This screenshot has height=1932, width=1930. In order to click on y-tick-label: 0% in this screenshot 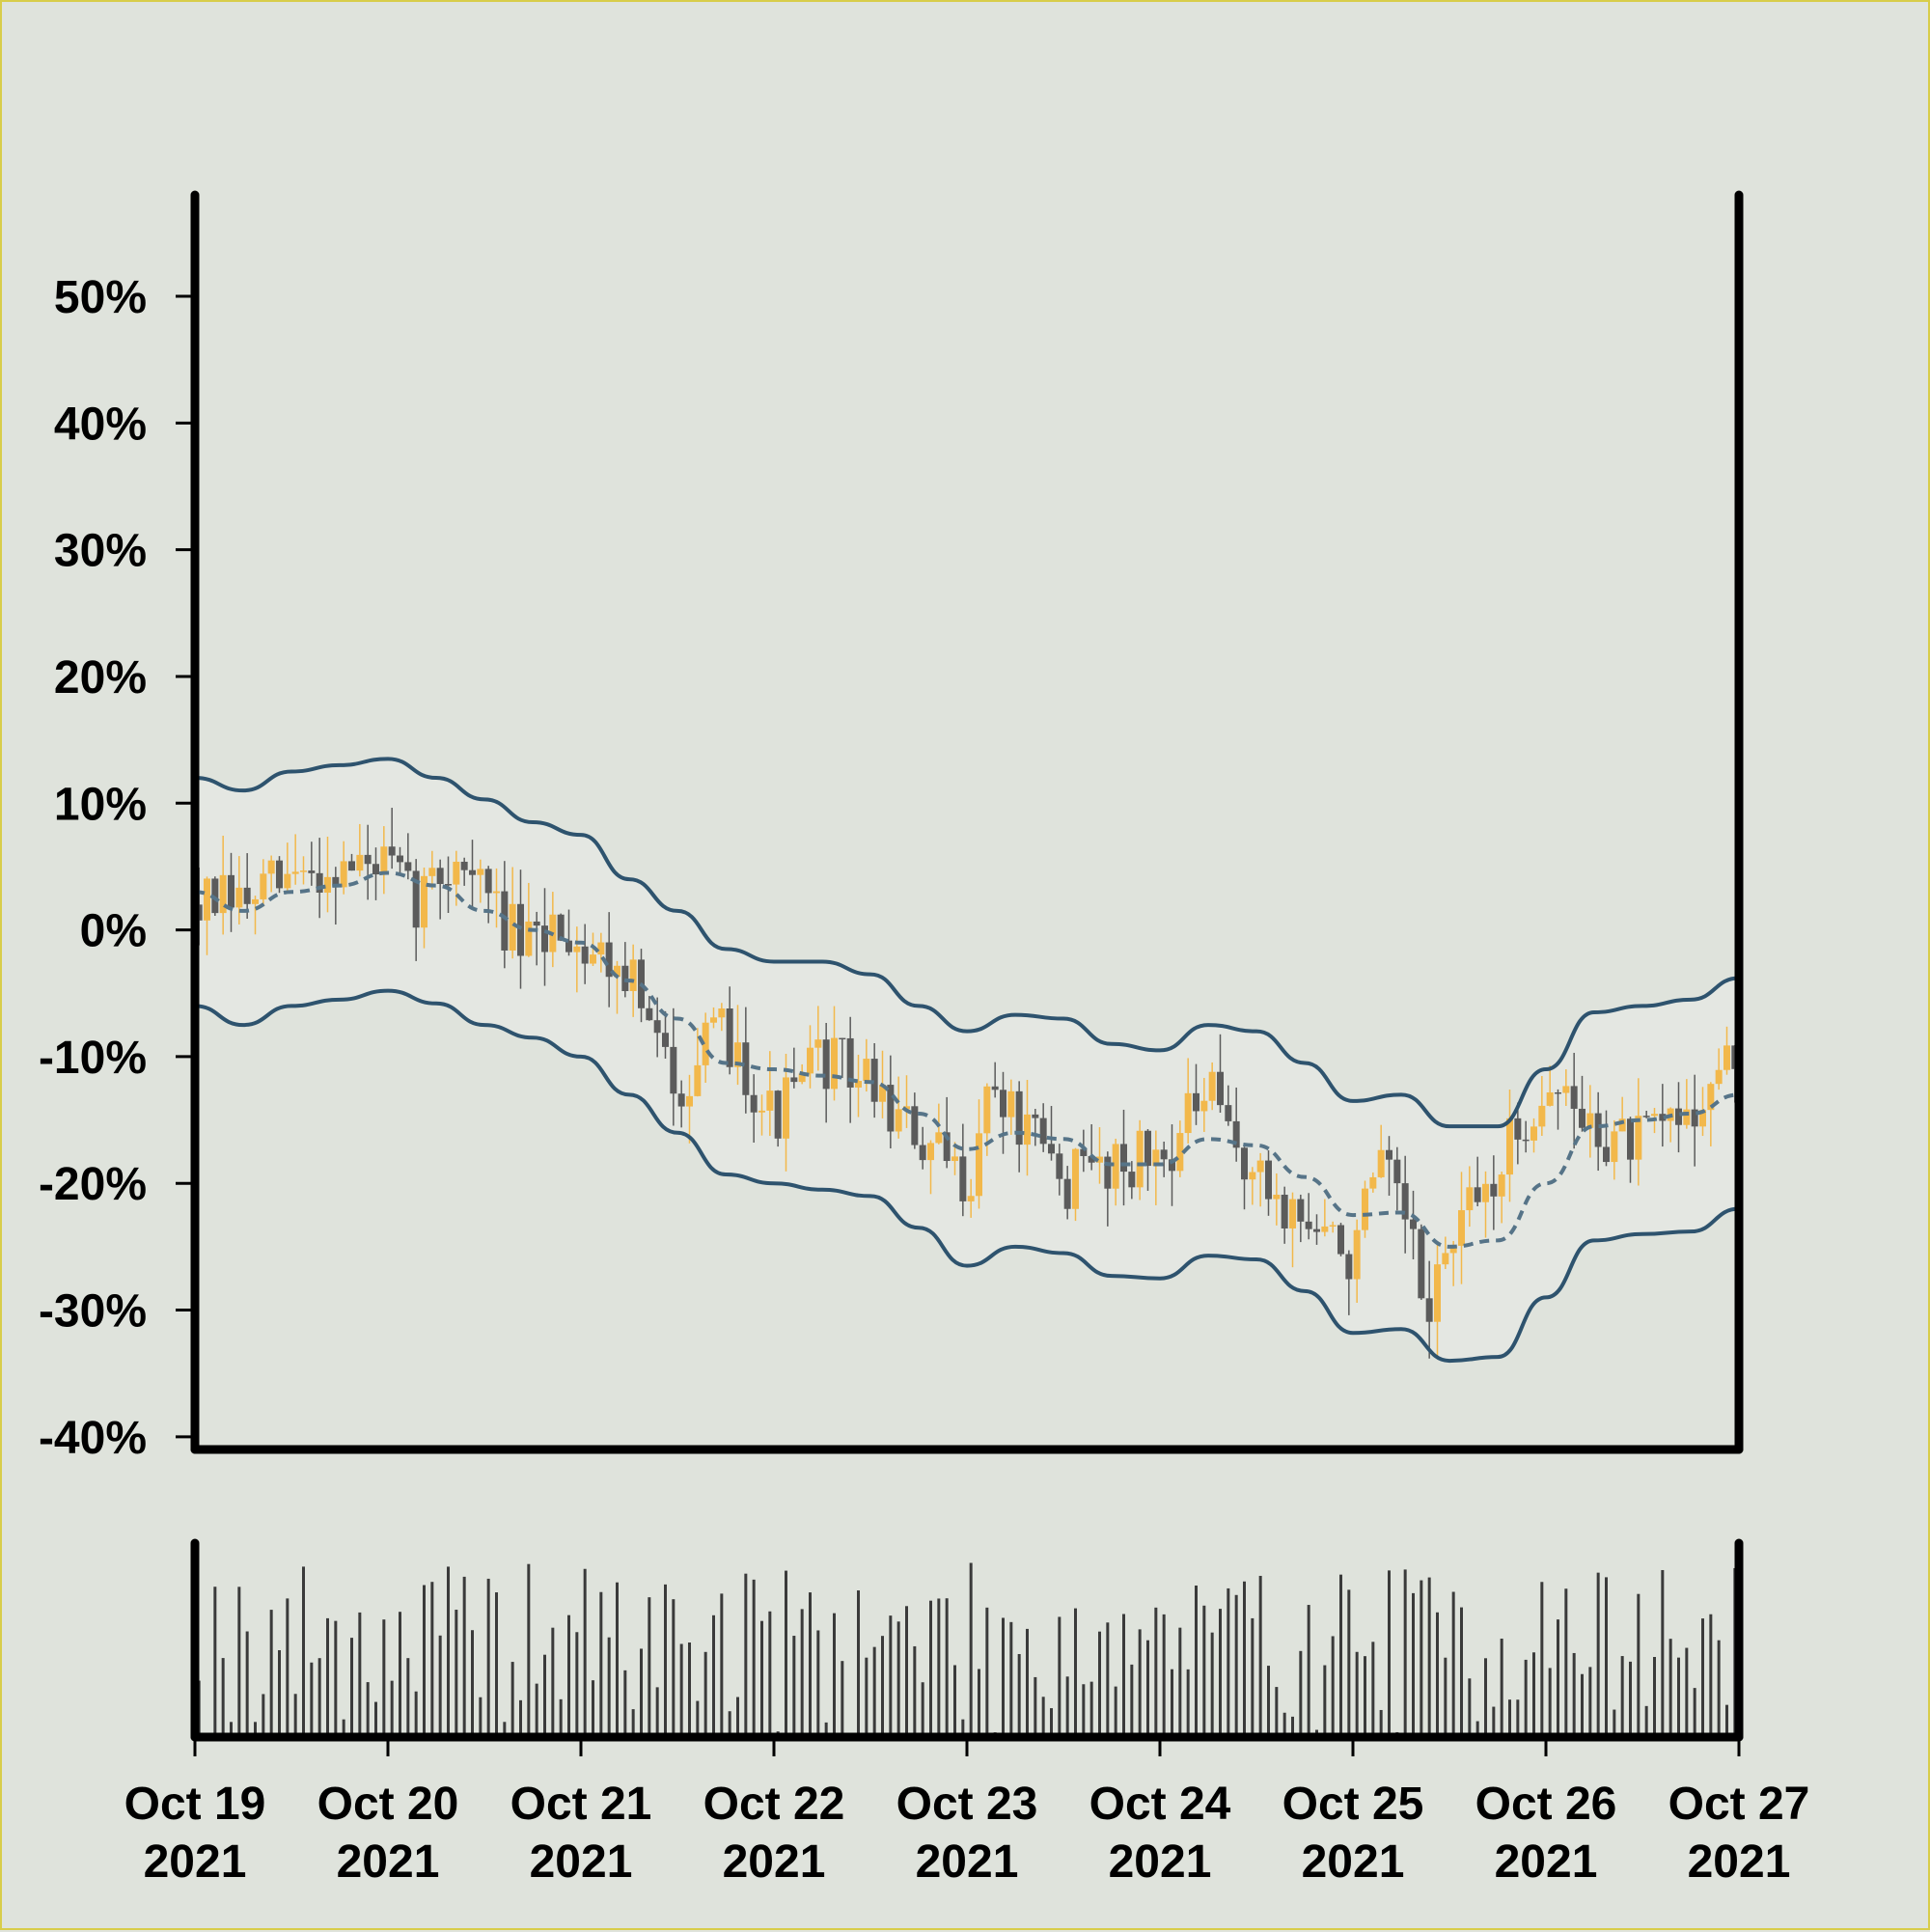, I will do `click(113, 931)`.